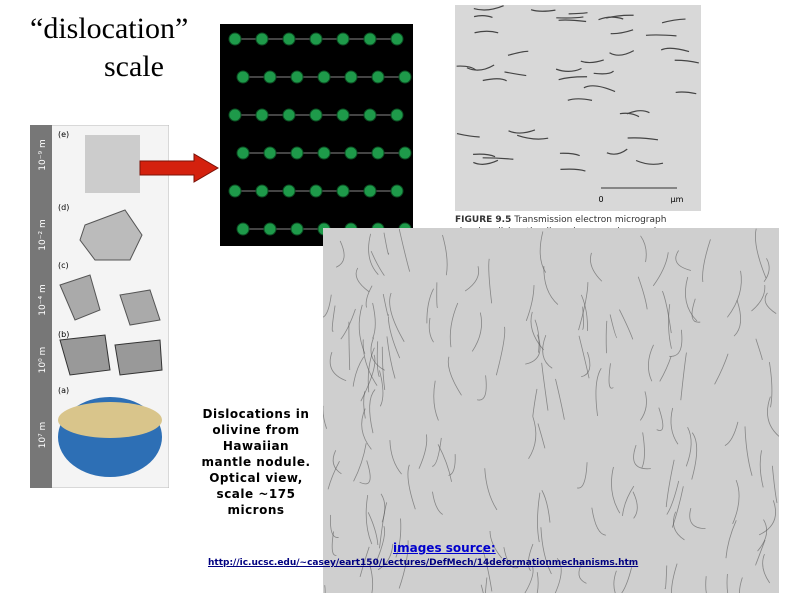 The image size is (797, 598). I want to click on arrow-shape, so click(179, 168).